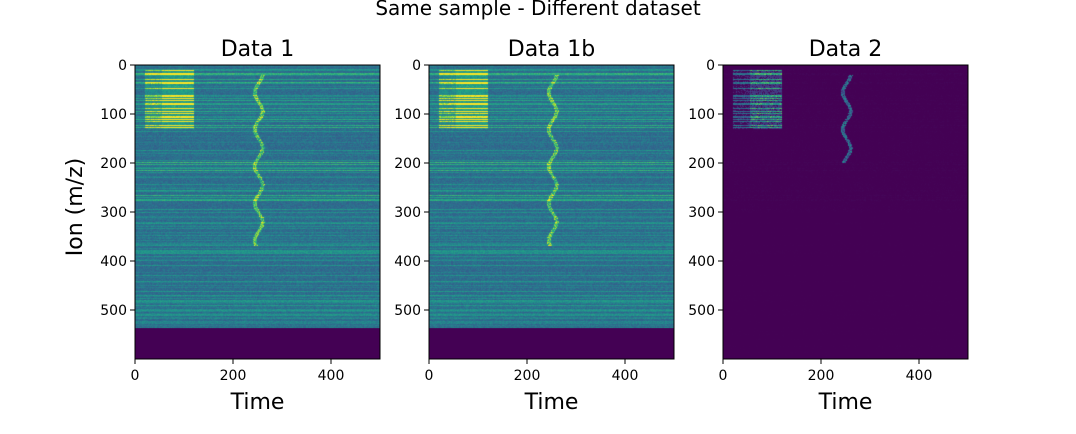 The image size is (1076, 434). Describe the element at coordinates (846, 49) in the screenshot. I see `panel-title: Data 2` at that location.